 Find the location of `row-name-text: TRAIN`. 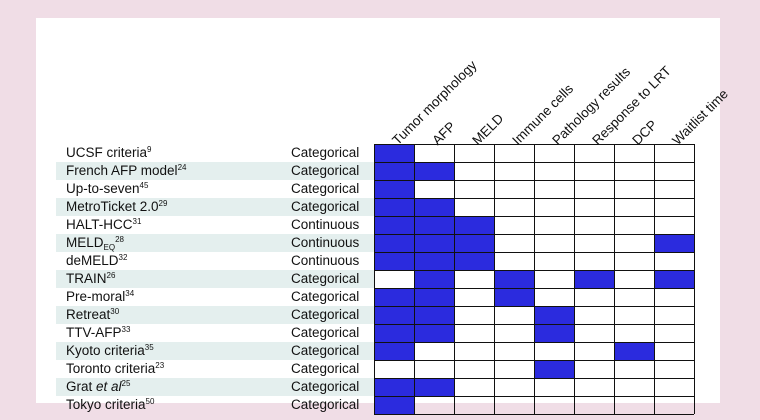

row-name-text: TRAIN is located at coordinates (86, 278).